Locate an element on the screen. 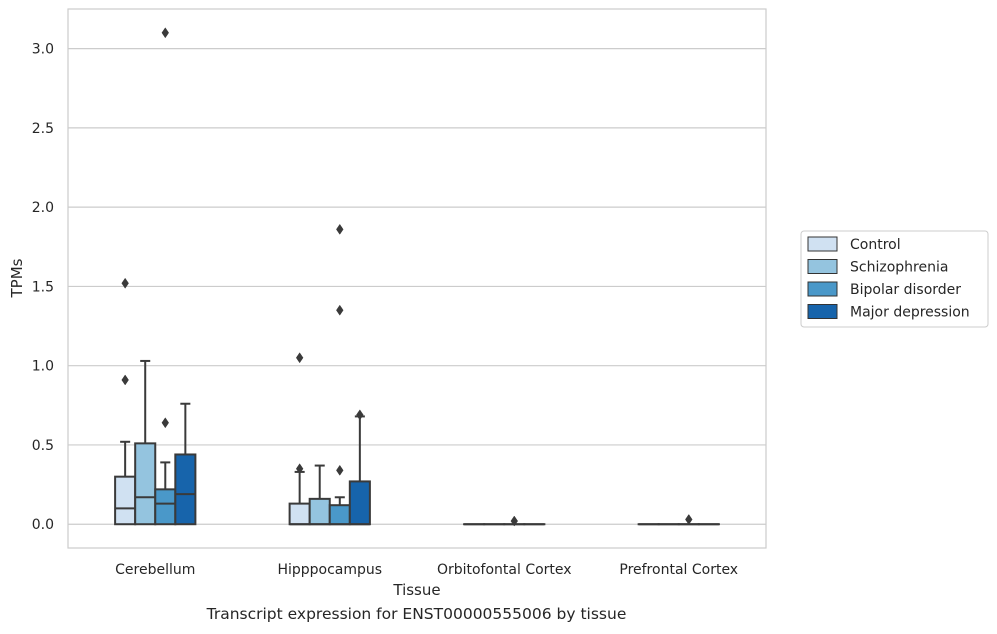  y-tick-label: 1.5 is located at coordinates (43, 287).